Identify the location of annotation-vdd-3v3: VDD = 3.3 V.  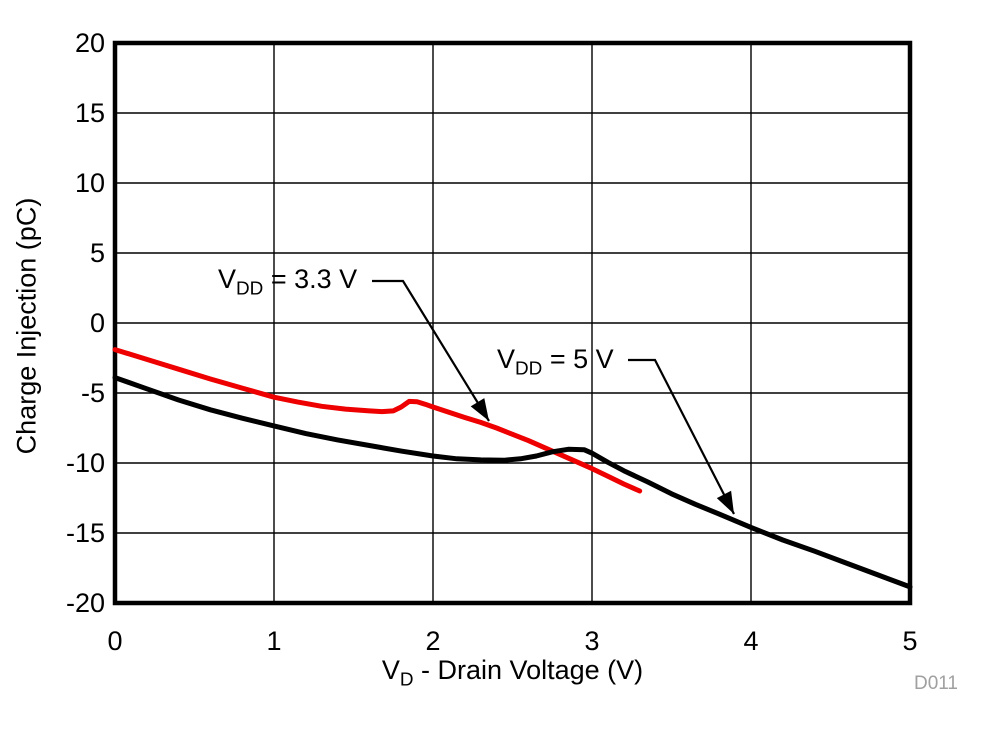
(287, 282).